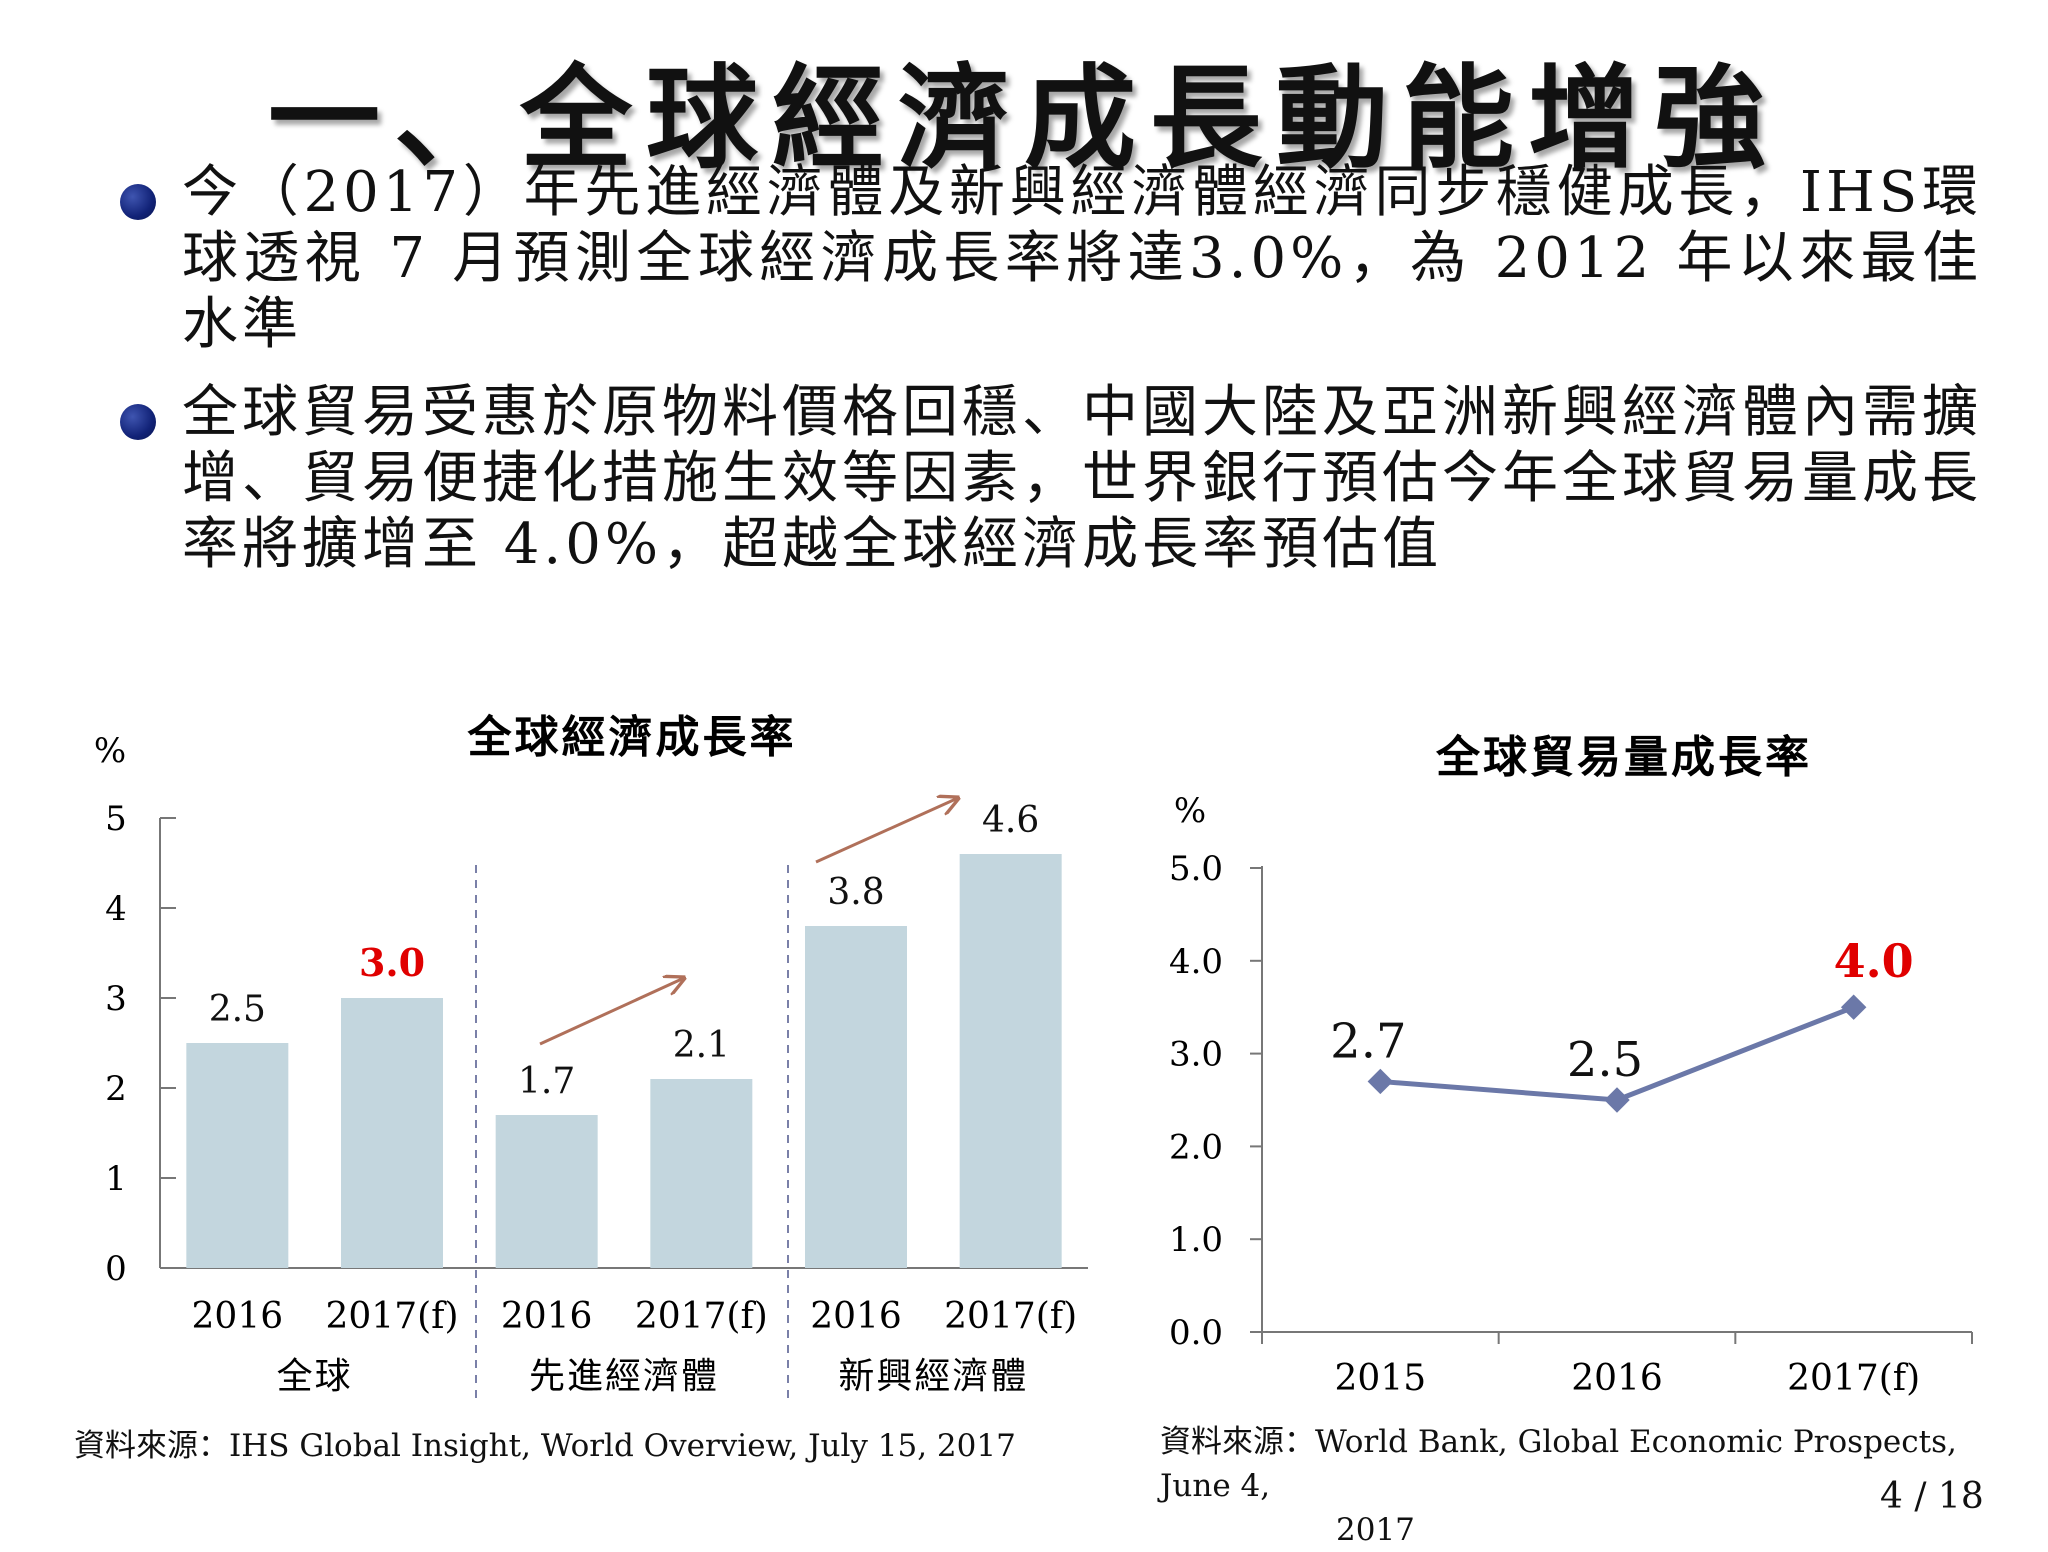  I want to click on x-tick-label: 2015, so click(1381, 1378).